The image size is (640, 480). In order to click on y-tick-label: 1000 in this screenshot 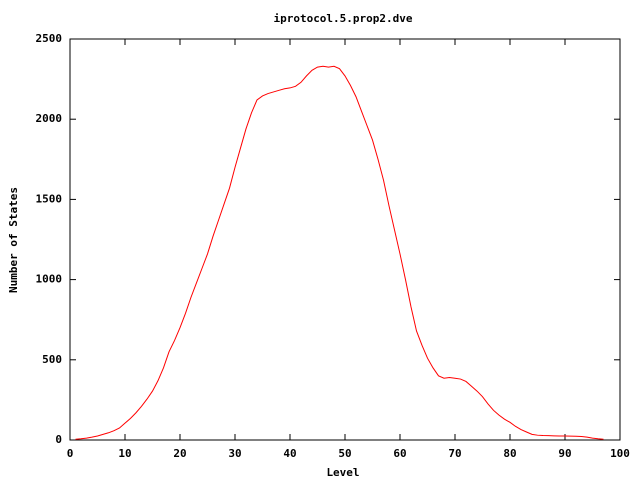, I will do `click(49, 279)`.